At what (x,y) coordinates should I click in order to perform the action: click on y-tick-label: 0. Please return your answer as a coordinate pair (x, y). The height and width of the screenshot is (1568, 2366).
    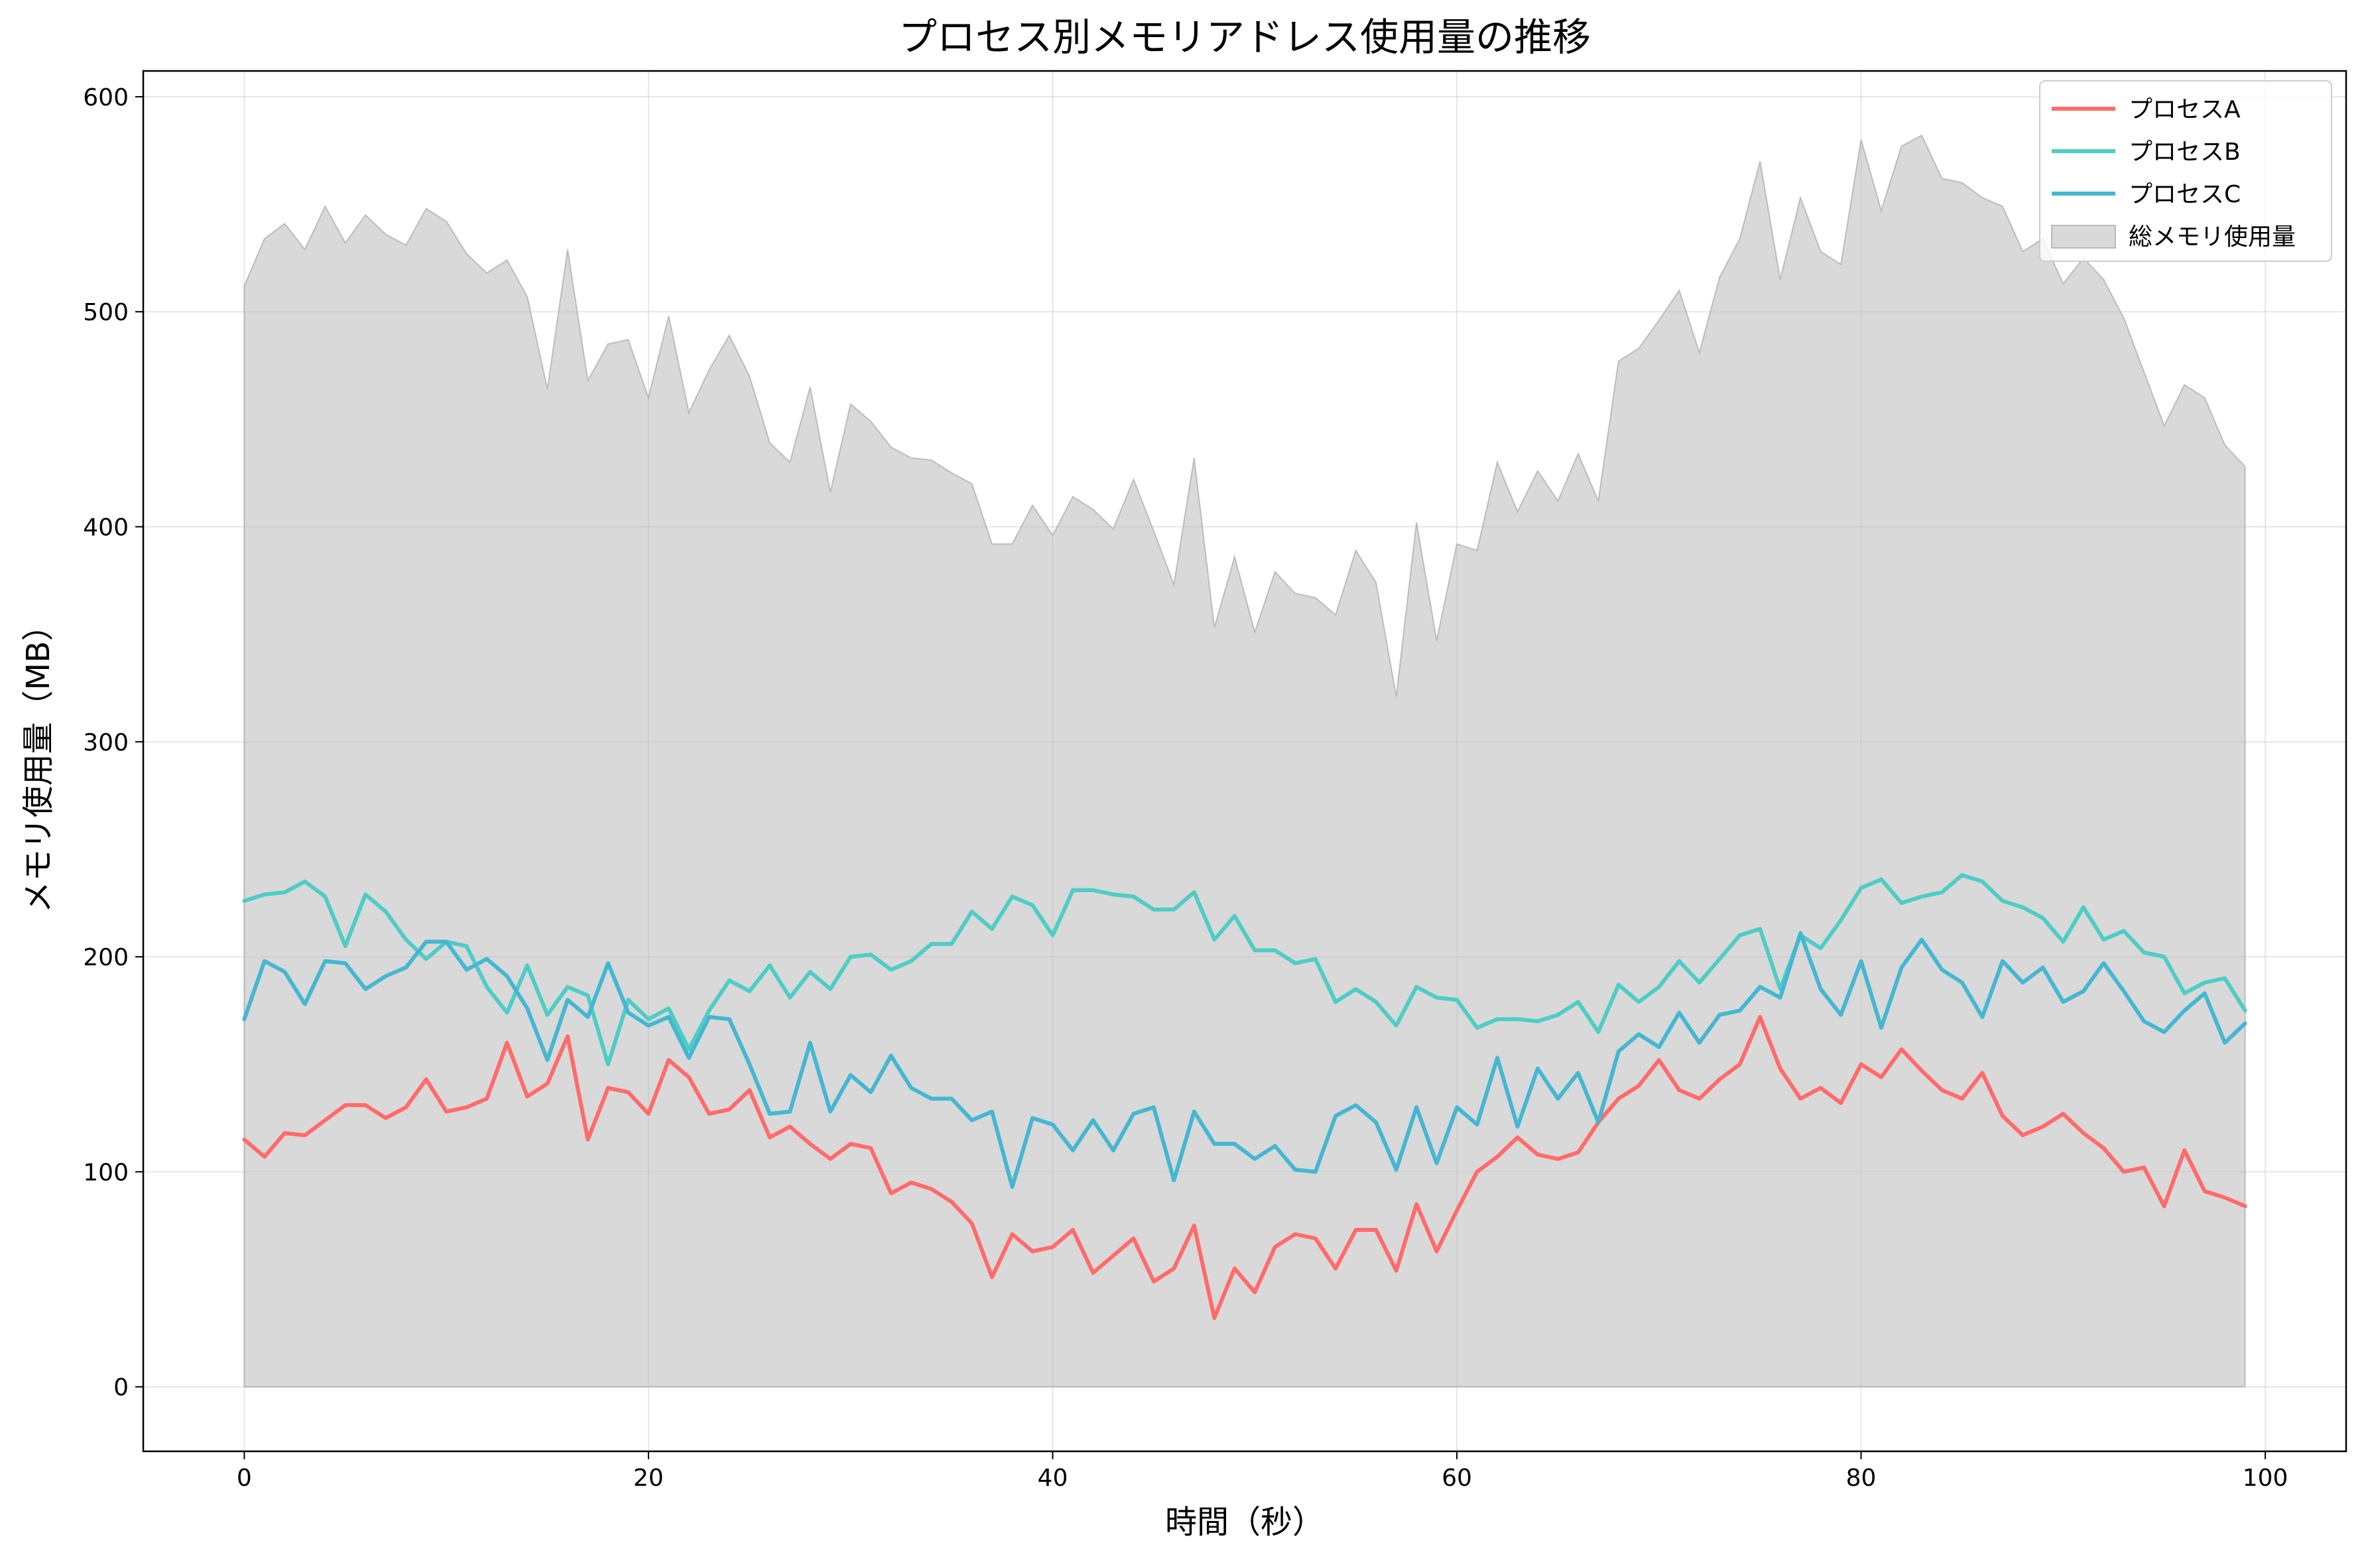
    Looking at the image, I should click on (121, 1388).